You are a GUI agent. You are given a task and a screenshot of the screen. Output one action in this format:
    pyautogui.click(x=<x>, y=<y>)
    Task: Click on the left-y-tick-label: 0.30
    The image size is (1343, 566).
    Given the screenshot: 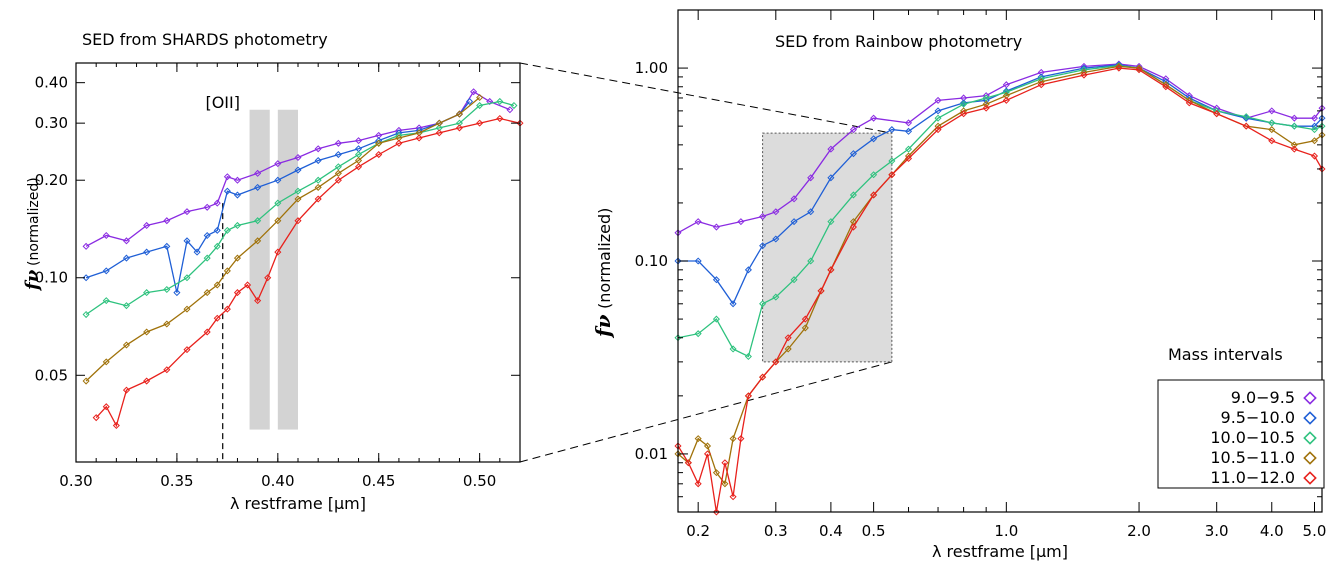 What is the action you would take?
    pyautogui.click(x=51, y=123)
    